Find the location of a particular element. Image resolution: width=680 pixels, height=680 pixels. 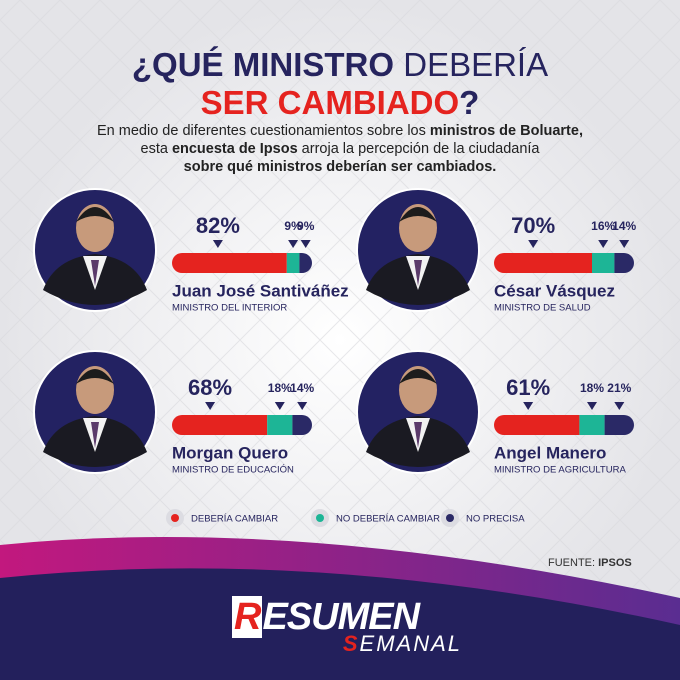

legend-label: NO PRECISA is located at coordinates (495, 519).